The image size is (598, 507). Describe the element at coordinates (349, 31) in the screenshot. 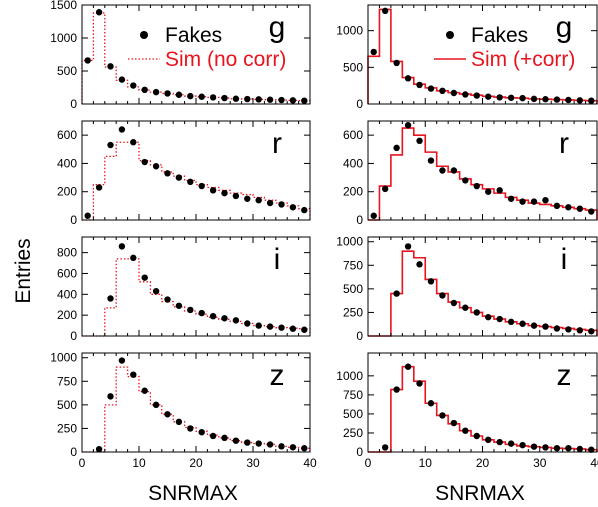

I see `y-tick-label-g-right-1000: 1000` at that location.